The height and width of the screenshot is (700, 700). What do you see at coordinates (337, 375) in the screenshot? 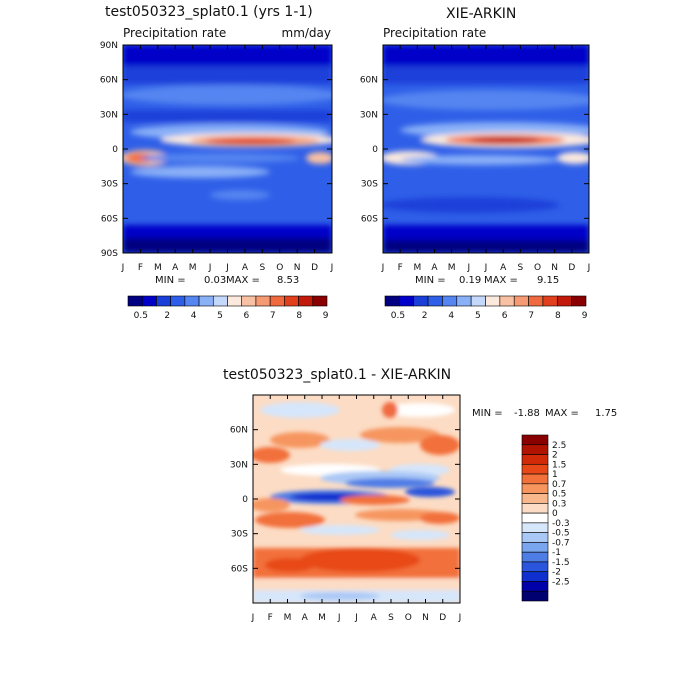
I see `panel-diff-title: test050323_splat0.1 - XIE-ARKIN` at bounding box center [337, 375].